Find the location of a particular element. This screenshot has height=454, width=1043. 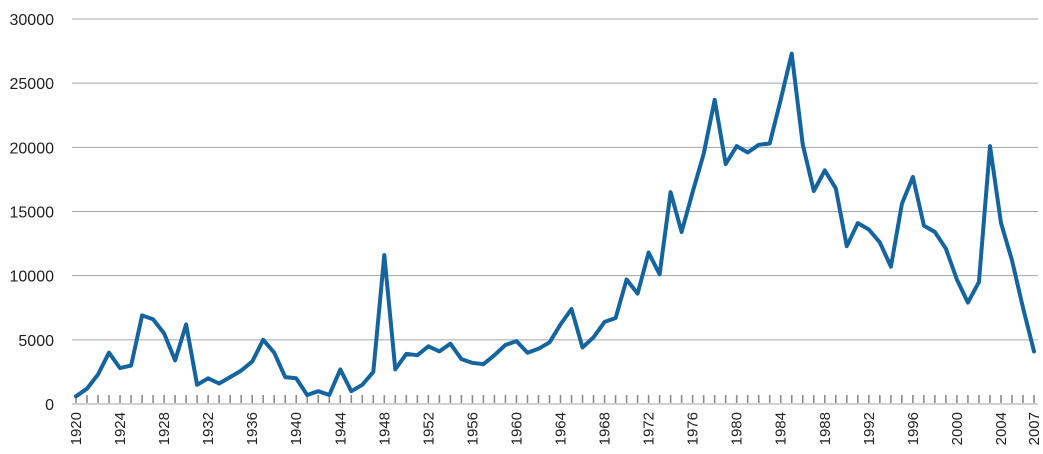

x-tick-label: 1928 is located at coordinates (164, 428).